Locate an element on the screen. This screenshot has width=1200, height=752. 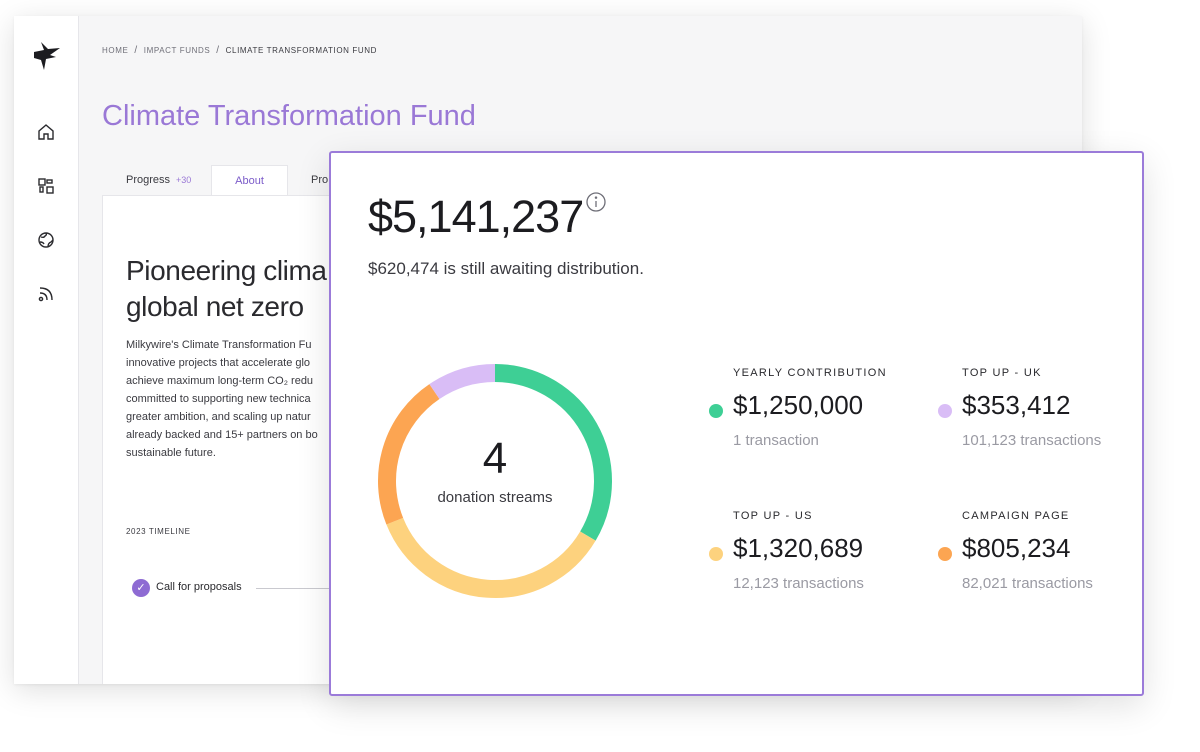
stream-amount: $805,234 is located at coordinates (1016, 548).